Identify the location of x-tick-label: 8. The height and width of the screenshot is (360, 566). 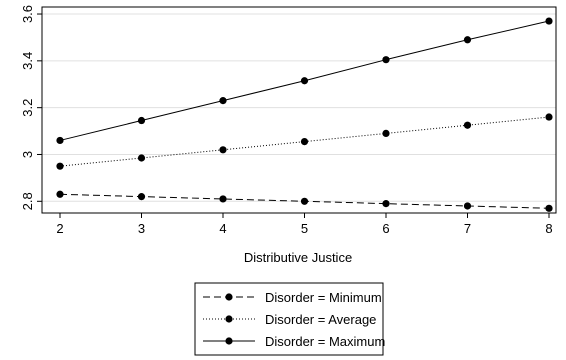
(548, 228).